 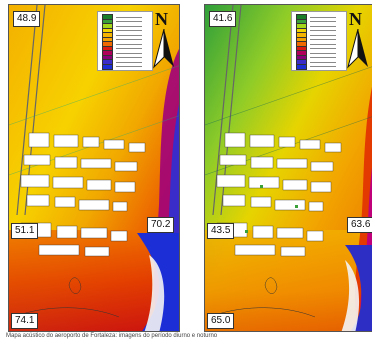 What do you see at coordinates (25, 321) in the screenshot?
I see `level-label-bottom-left: 74.1` at bounding box center [25, 321].